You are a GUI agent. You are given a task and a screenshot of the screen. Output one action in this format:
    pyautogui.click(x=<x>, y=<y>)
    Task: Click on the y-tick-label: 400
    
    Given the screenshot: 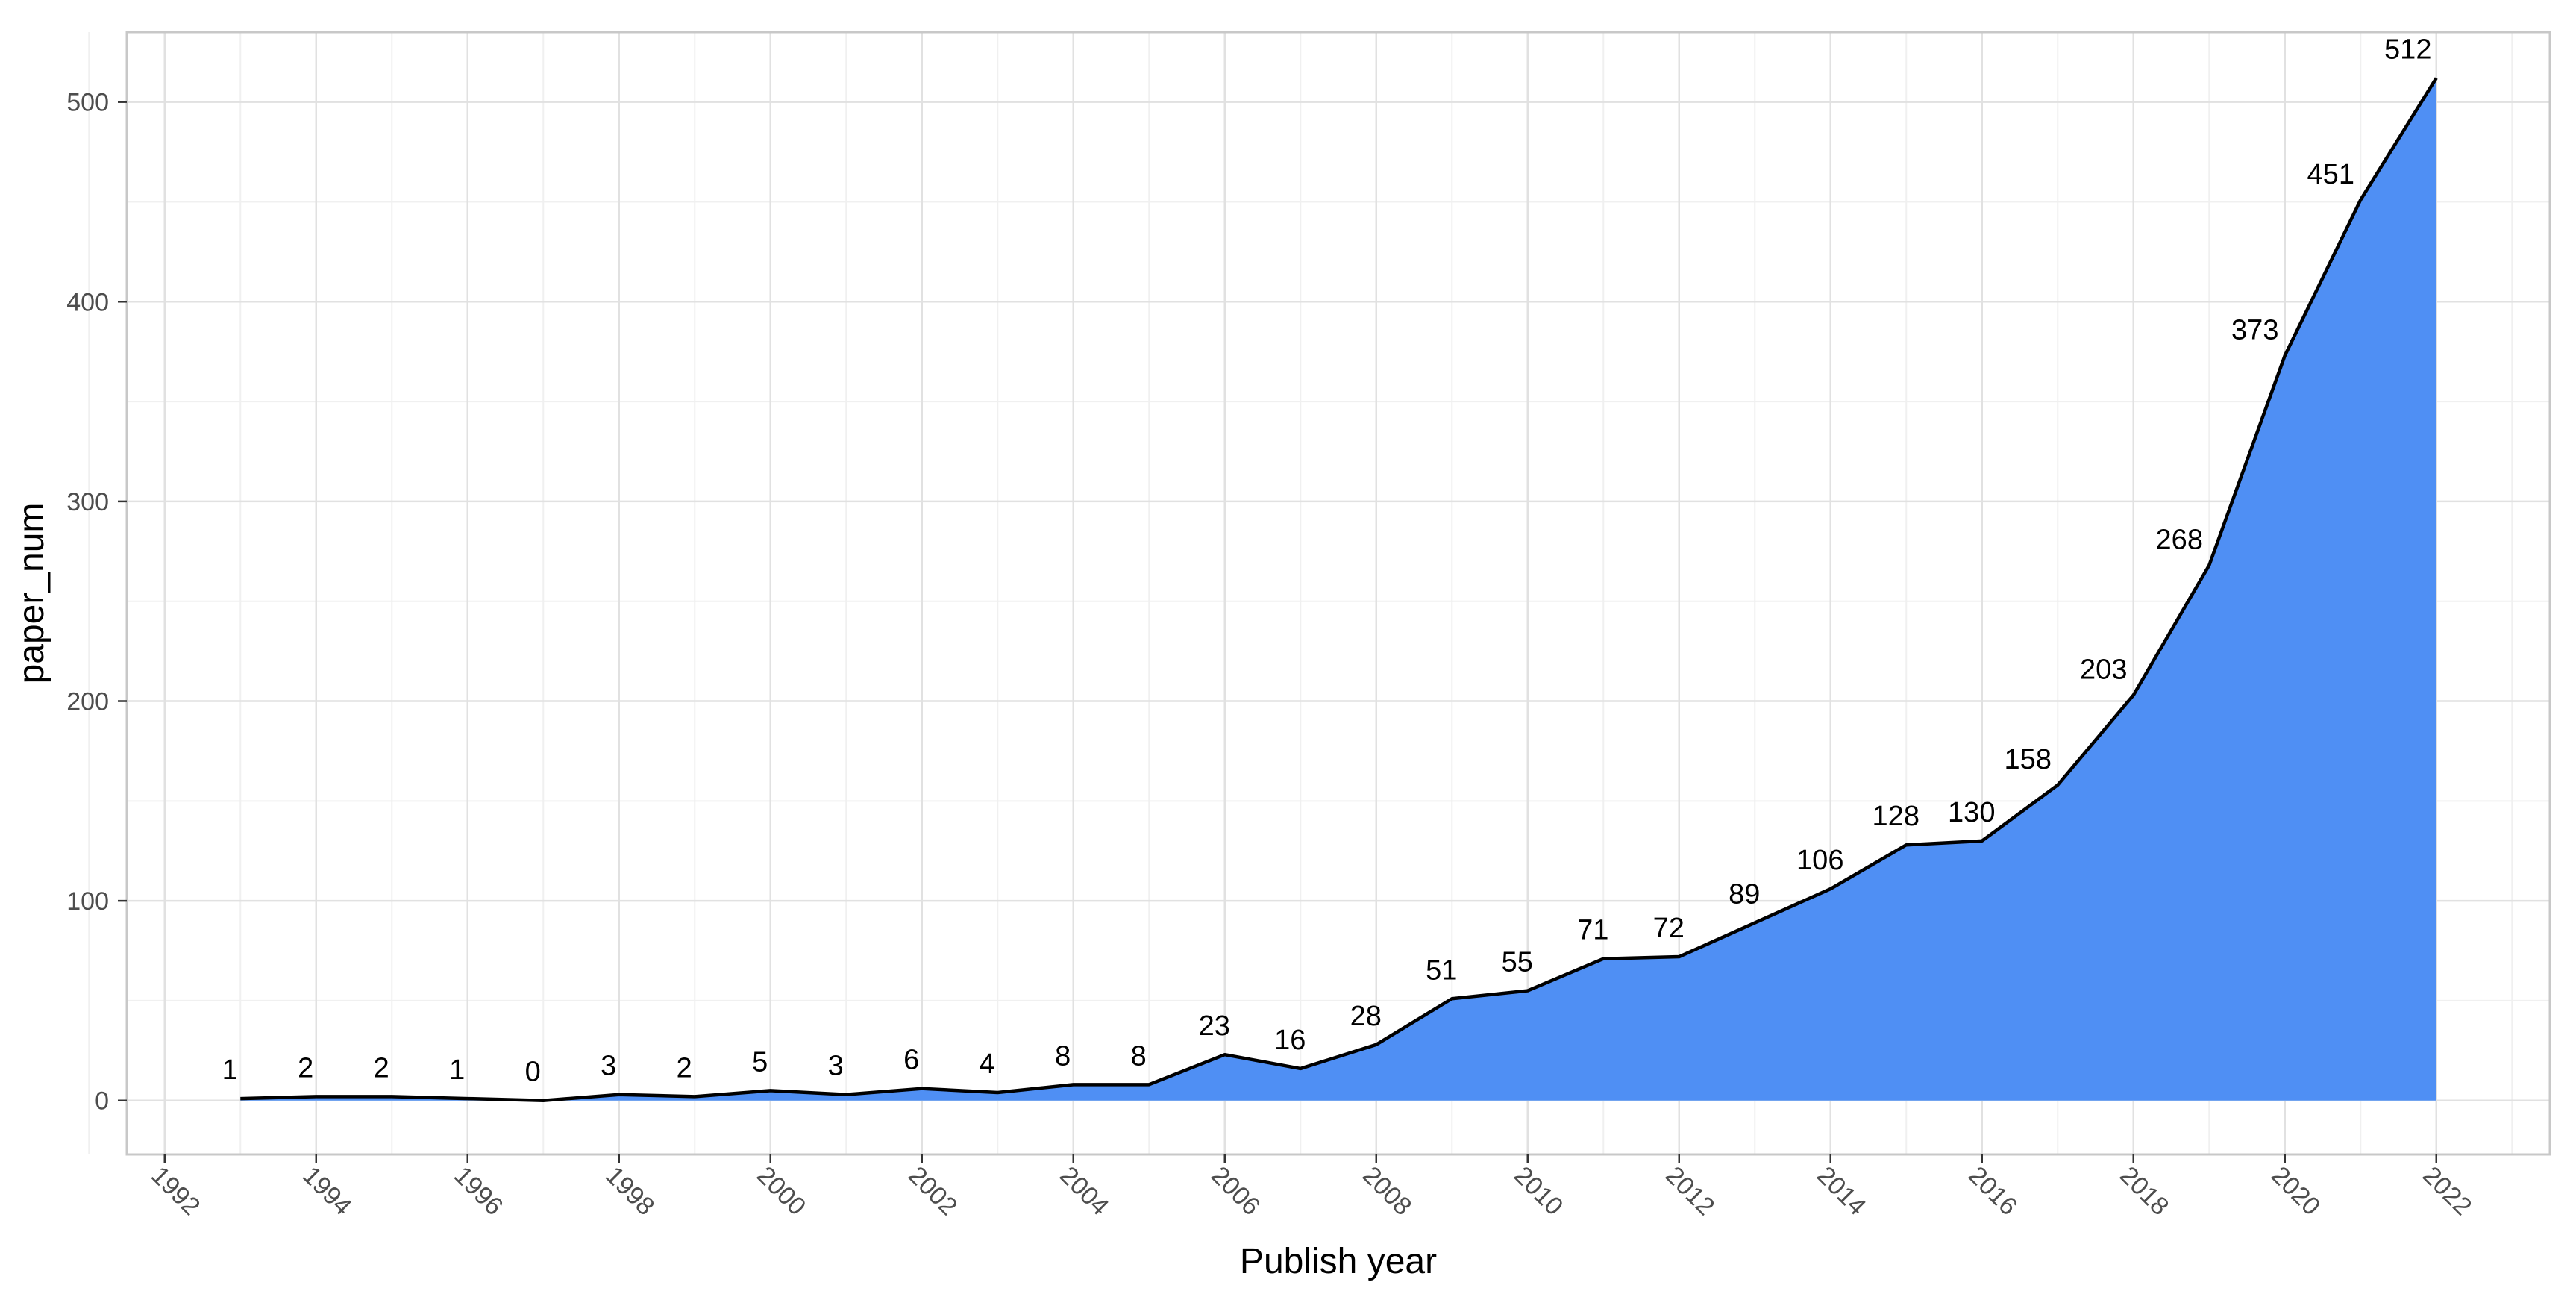 What is the action you would take?
    pyautogui.click(x=87, y=302)
    